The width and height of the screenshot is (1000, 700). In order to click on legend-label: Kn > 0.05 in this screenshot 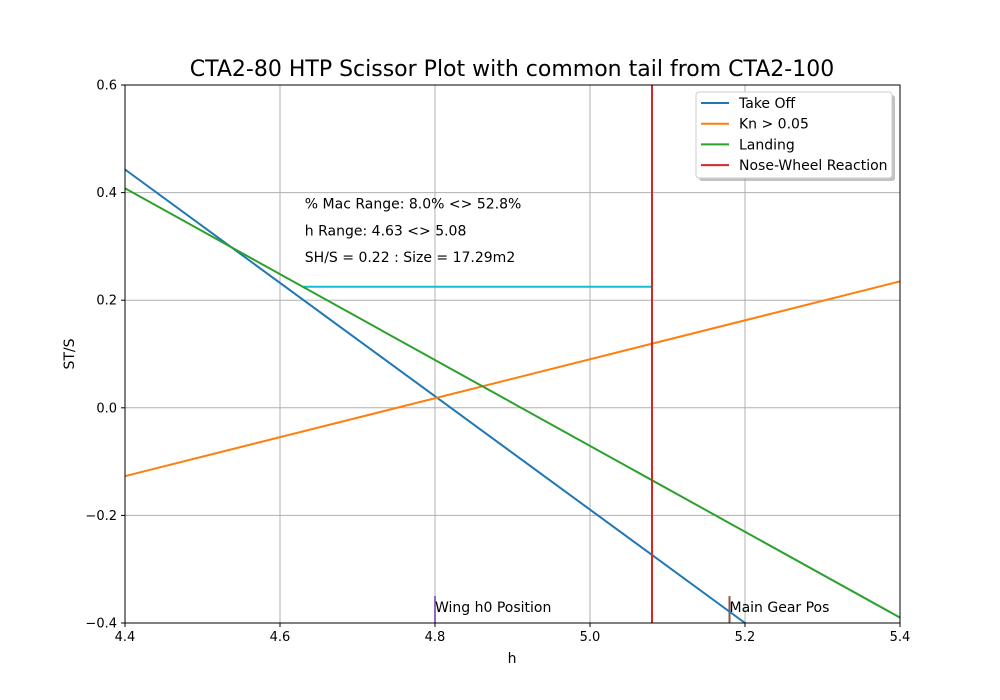, I will do `click(774, 125)`.